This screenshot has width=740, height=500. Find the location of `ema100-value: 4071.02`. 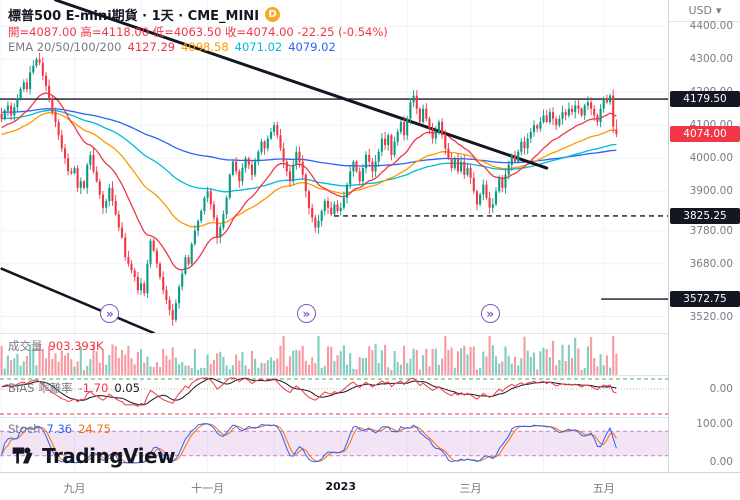

ema100-value: 4071.02 is located at coordinates (258, 47).